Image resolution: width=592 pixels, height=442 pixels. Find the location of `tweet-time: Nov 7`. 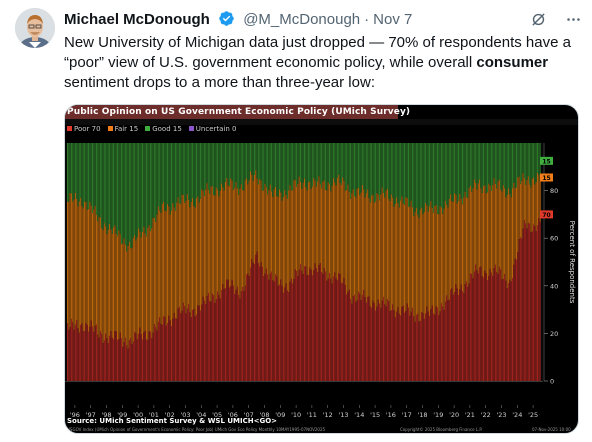

tweet-time: Nov 7 is located at coordinates (393, 19).